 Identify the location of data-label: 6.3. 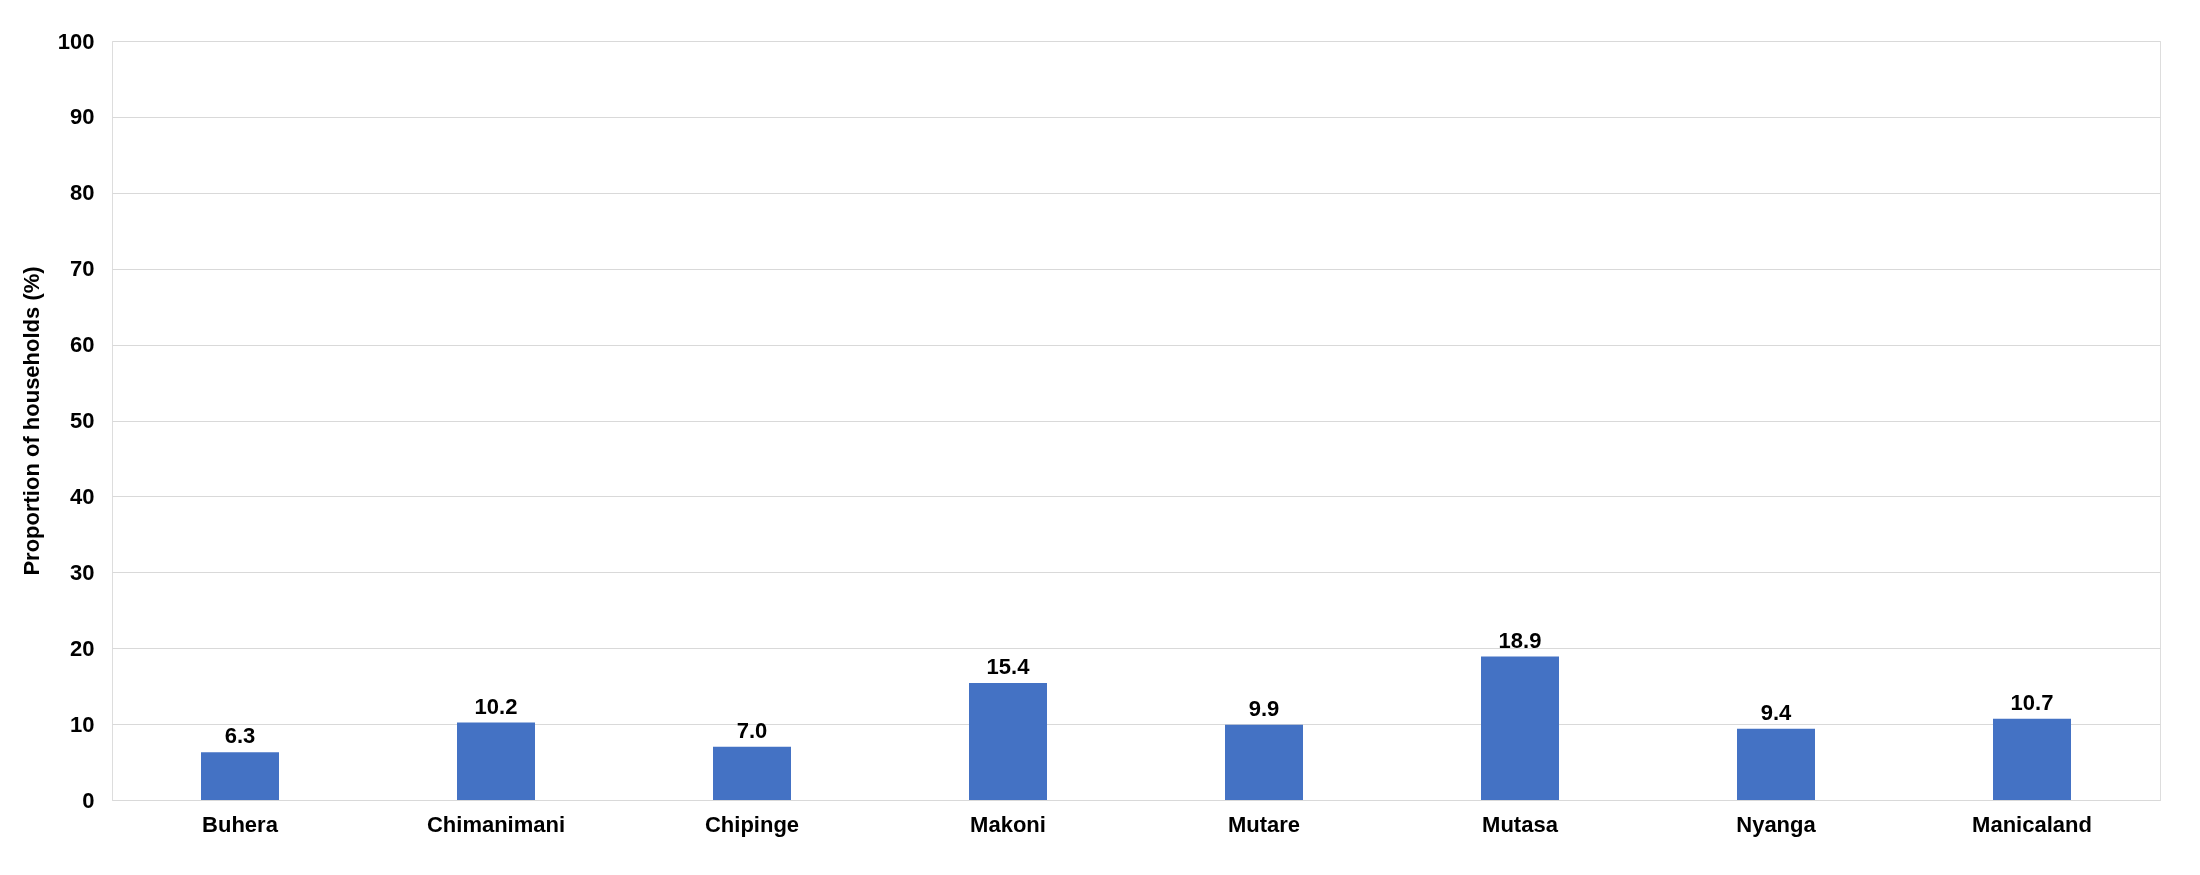
(240, 736).